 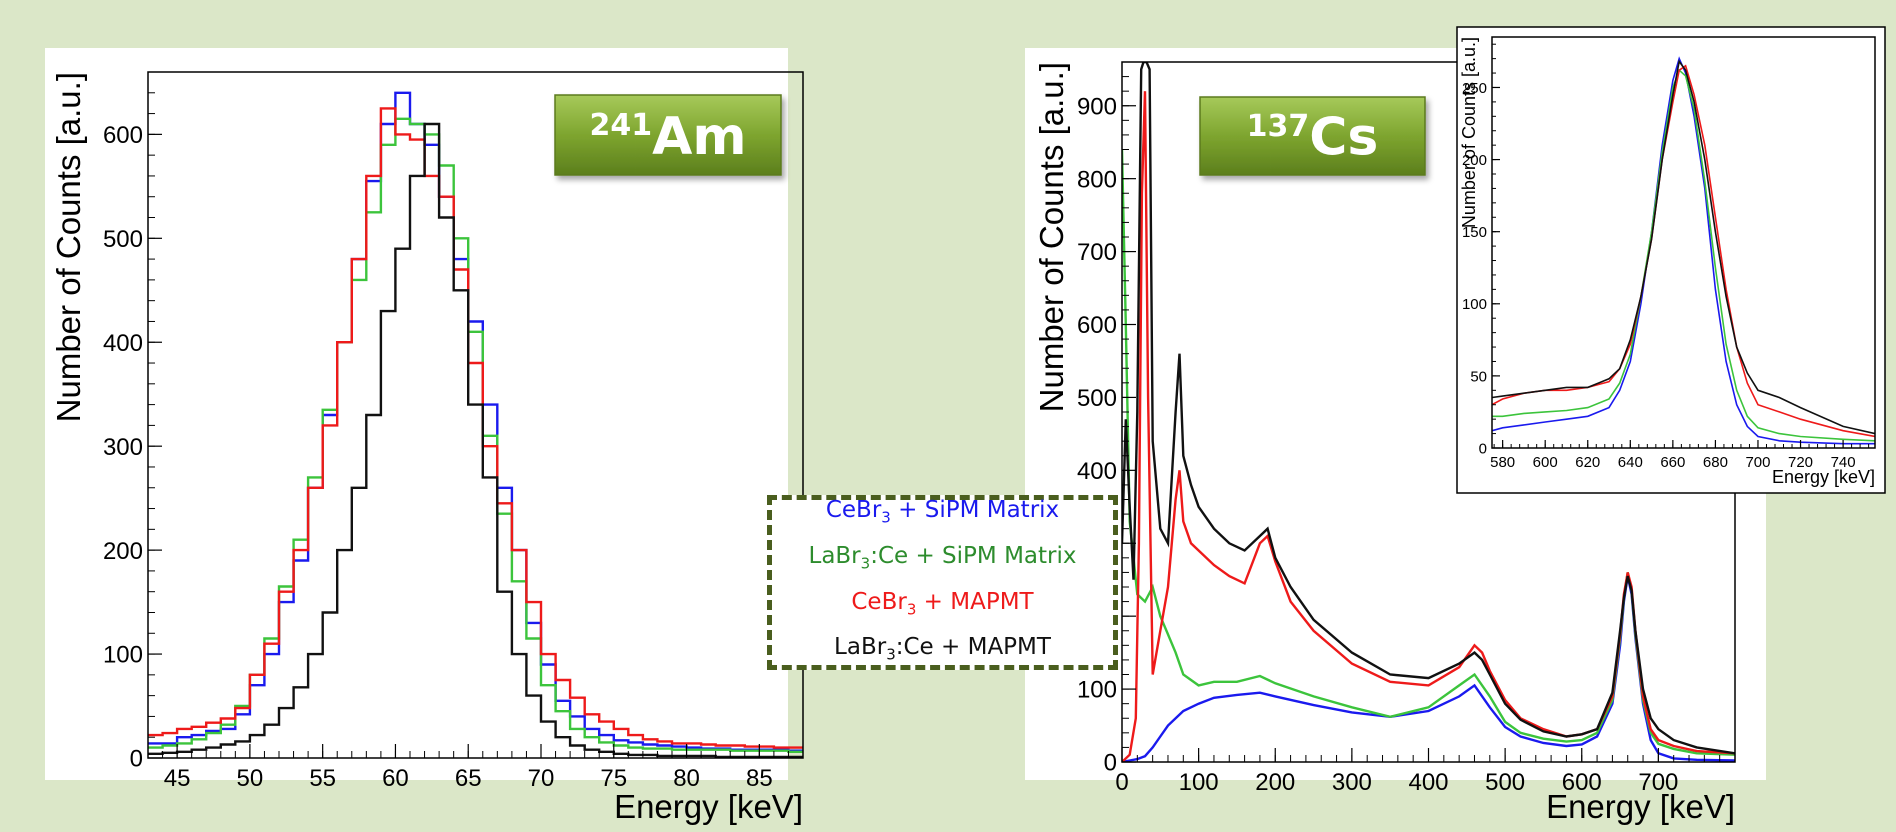 What do you see at coordinates (1502, 462) in the screenshot?
I see `cs137-inset-xtick-label: 580` at bounding box center [1502, 462].